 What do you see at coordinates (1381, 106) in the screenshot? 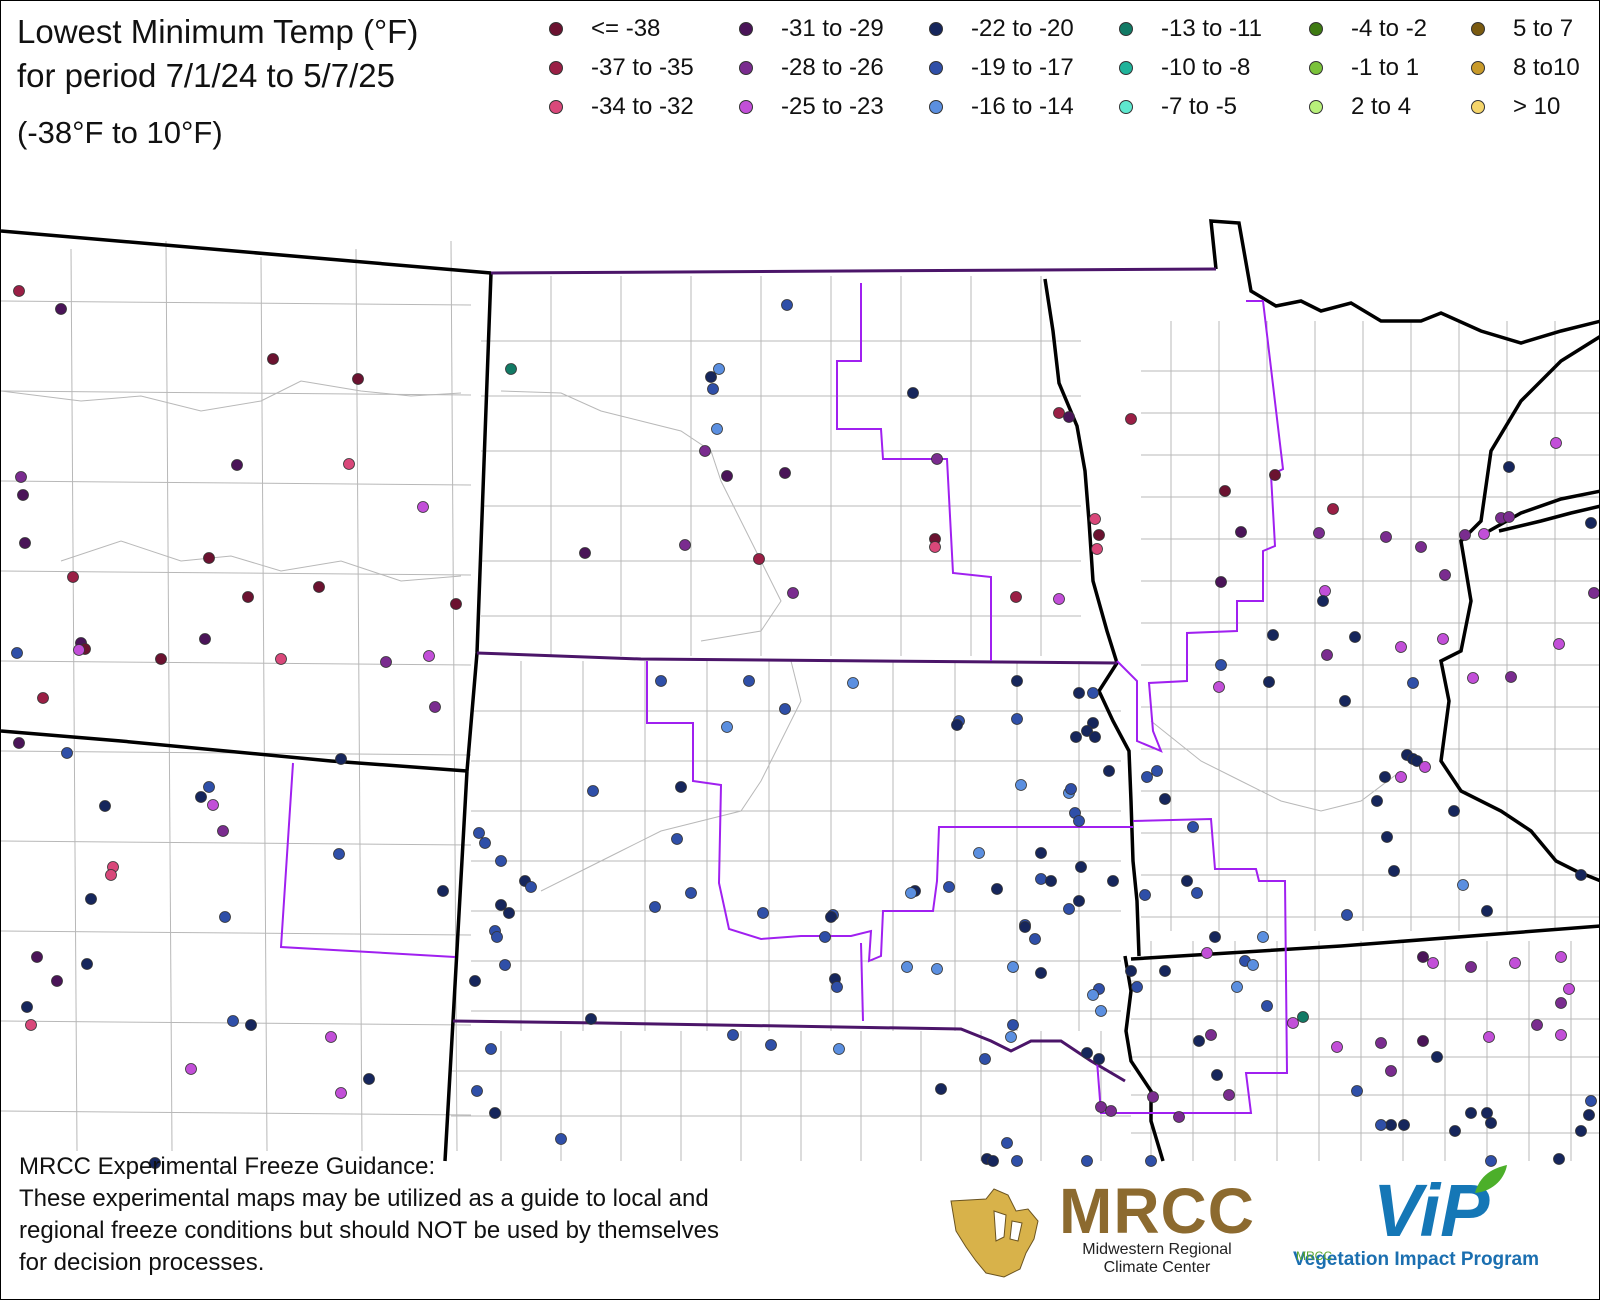
I see `legend-label: 2 to 4` at bounding box center [1381, 106].